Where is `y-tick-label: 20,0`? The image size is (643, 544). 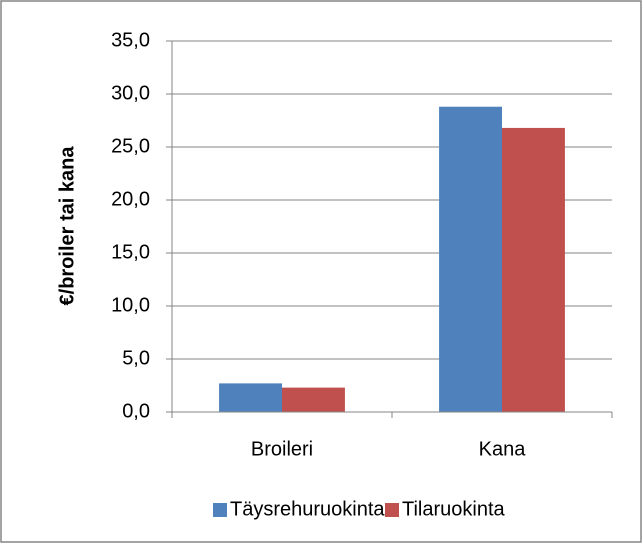 y-tick-label: 20,0 is located at coordinates (130, 199).